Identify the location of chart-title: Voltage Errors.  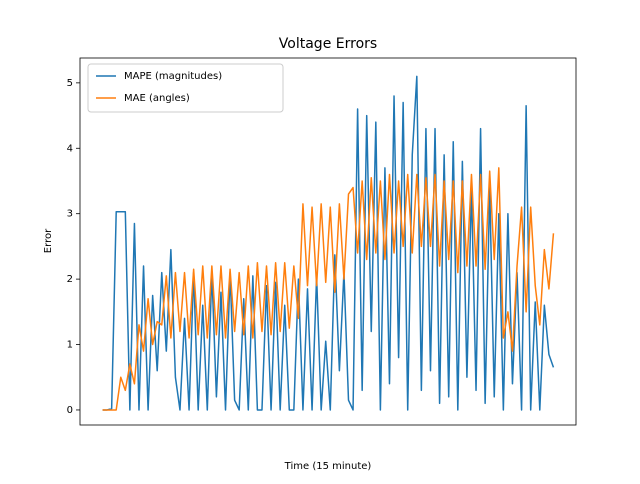
(328, 44).